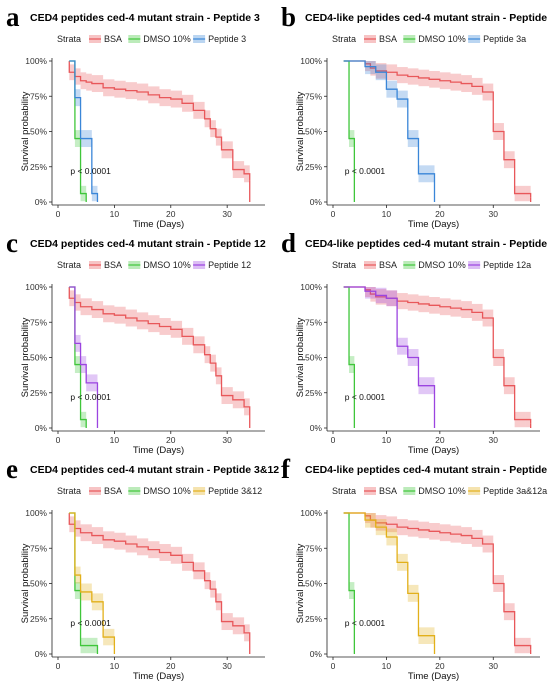 Image resolution: width=550 pixels, height=682 pixels. I want to click on legend-entry: Peptide 3a&12a, so click(515, 491).